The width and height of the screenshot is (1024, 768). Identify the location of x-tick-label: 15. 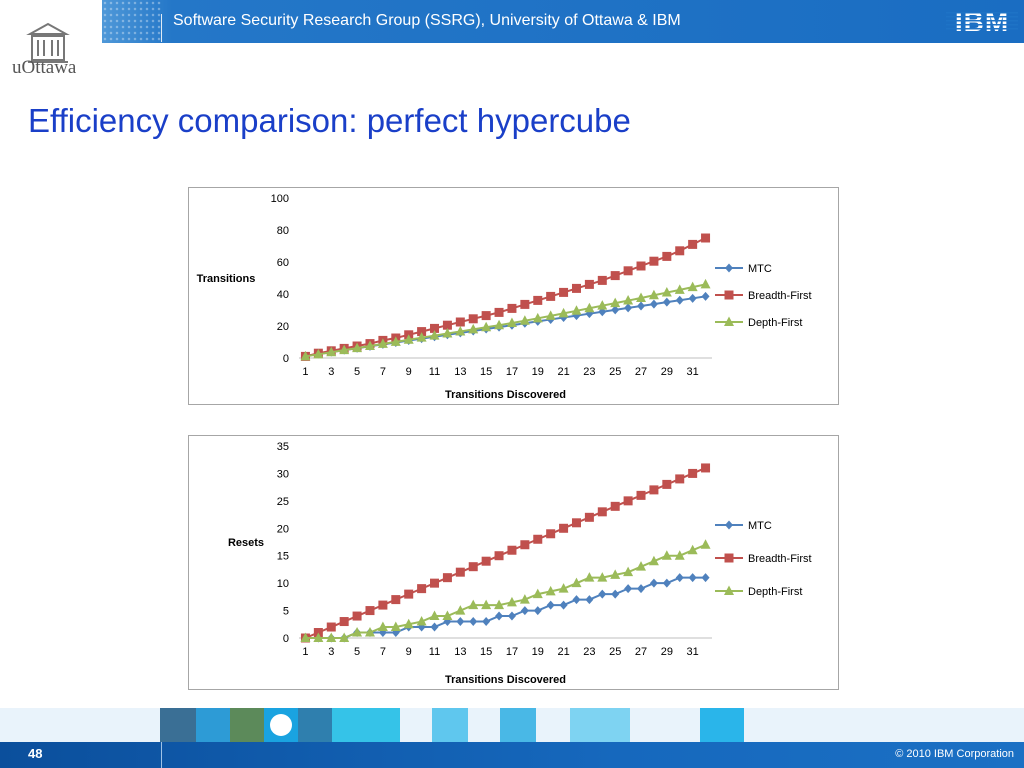
(486, 652).